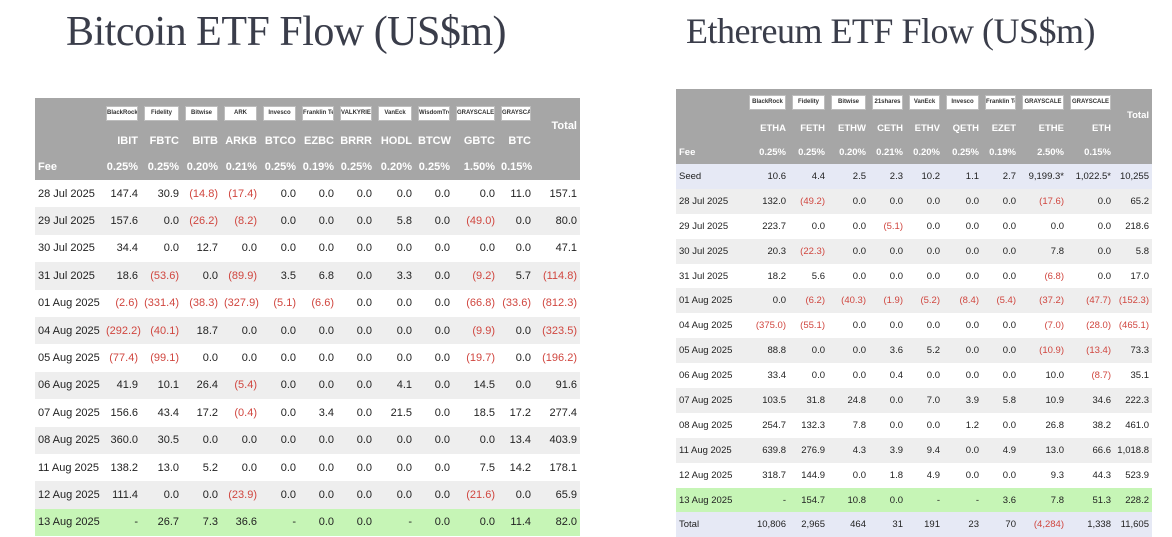 This screenshot has width=1172, height=537. What do you see at coordinates (557, 385) in the screenshot?
I see `row-total-cell: 91.6` at bounding box center [557, 385].